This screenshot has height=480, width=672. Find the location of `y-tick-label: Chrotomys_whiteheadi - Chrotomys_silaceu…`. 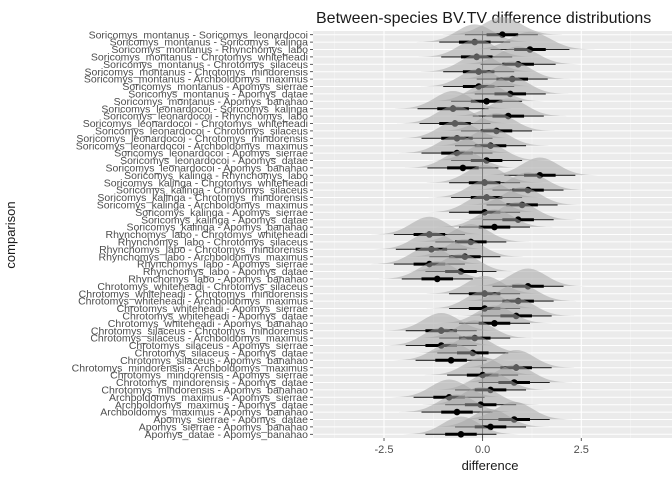

y-tick-label: Chrotomys_whiteheadi - Chrotomys_silaceu… is located at coordinates (202, 287).